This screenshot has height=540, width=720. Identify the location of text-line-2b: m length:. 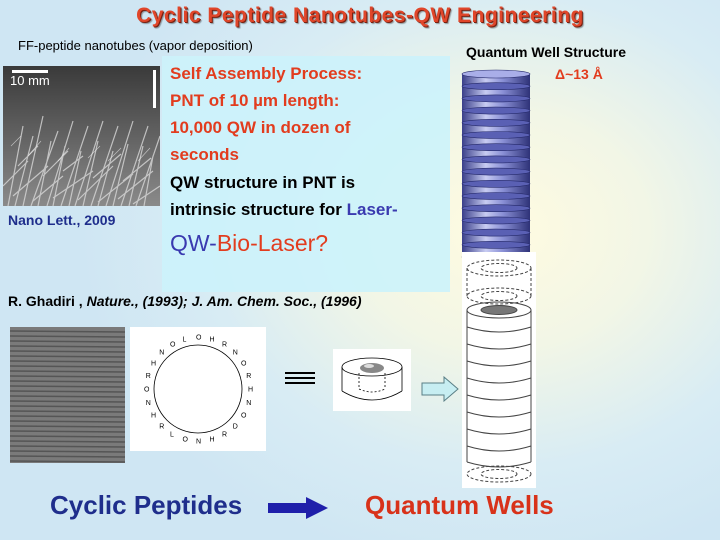
(301, 100).